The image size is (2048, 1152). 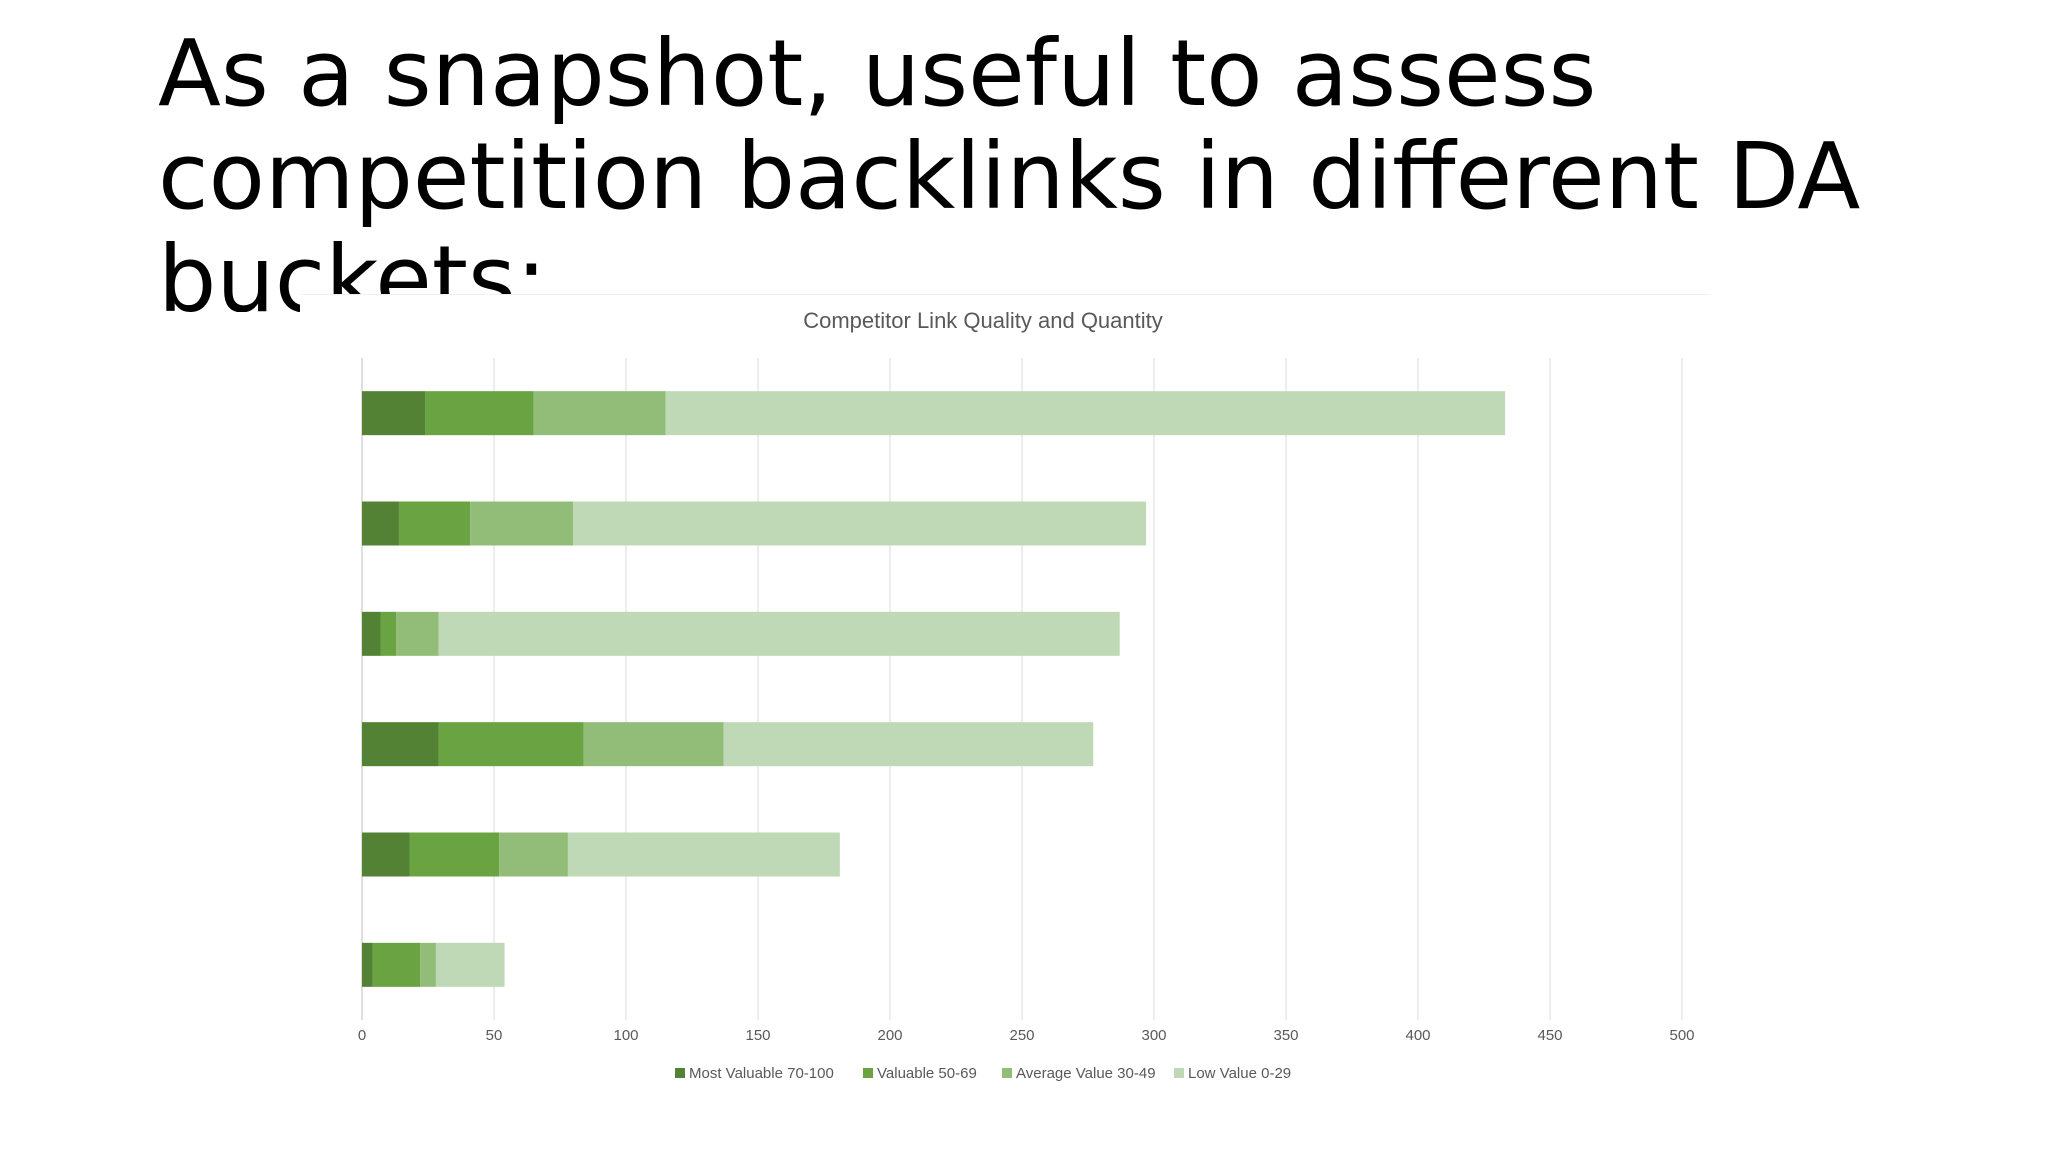 What do you see at coordinates (1549, 1035) in the screenshot?
I see `x-tick-label: 450` at bounding box center [1549, 1035].